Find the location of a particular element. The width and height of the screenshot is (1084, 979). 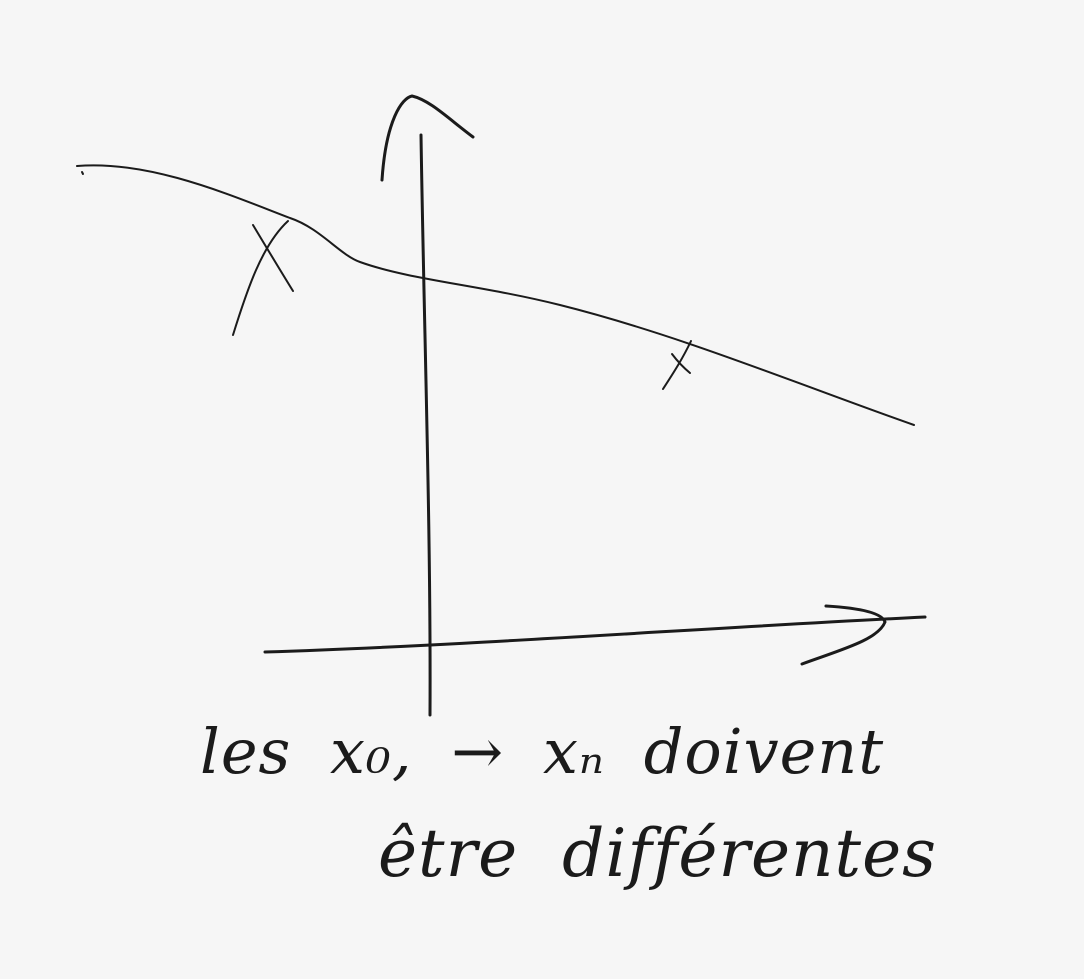

y-axis-line is located at coordinates (425, 425).